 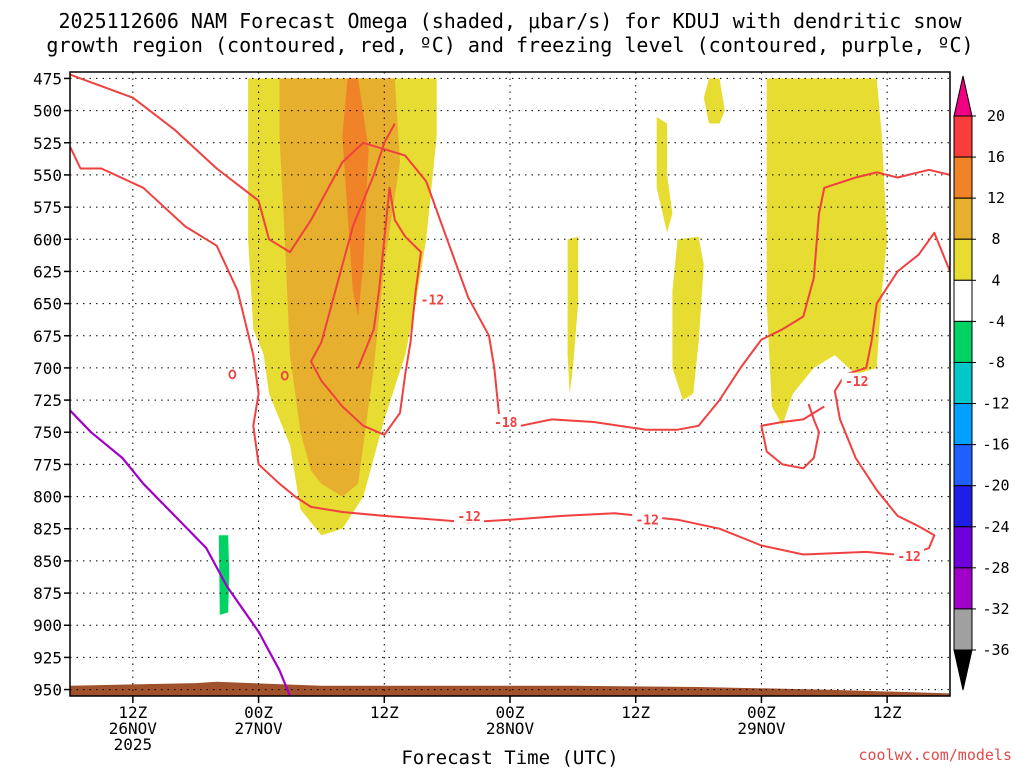 What do you see at coordinates (995, 568) in the screenshot?
I see `colorbar-tick-label-11: -28` at bounding box center [995, 568].